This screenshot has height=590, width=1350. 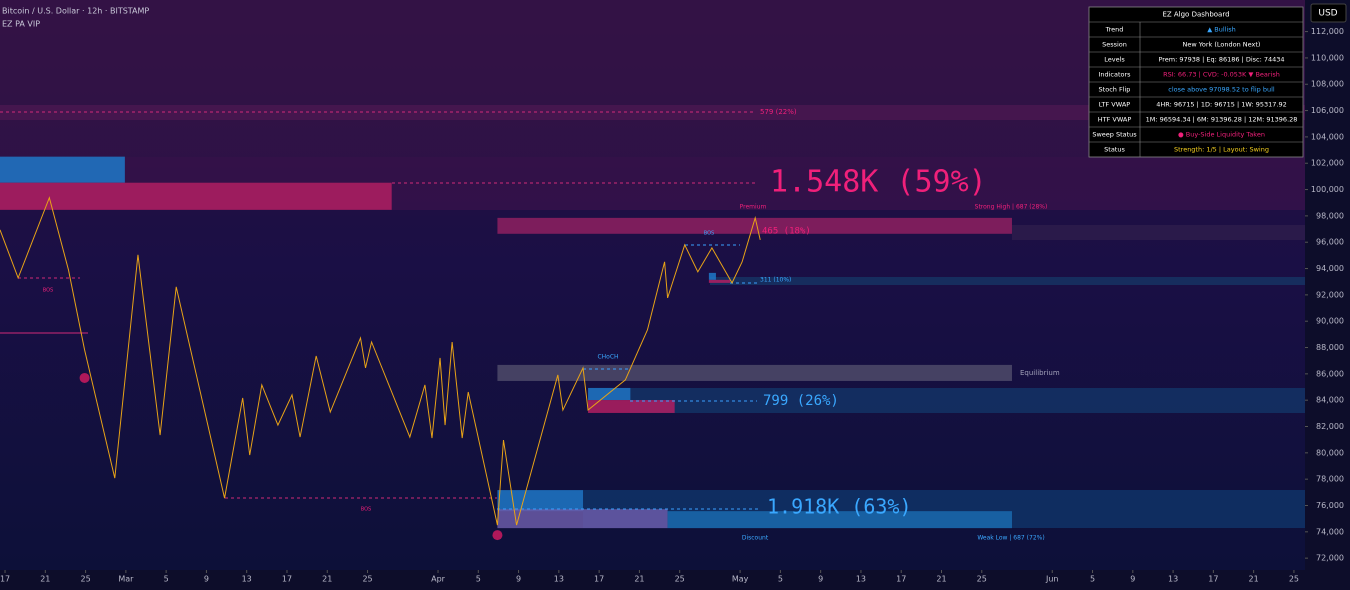 I want to click on currency: USD, so click(x=1327, y=14).